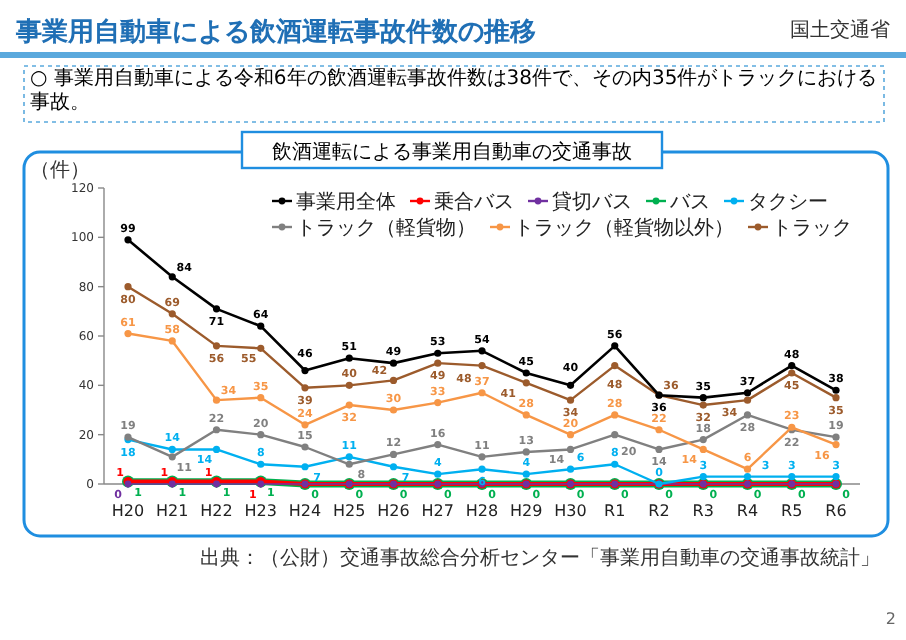  I want to click on text: 2, so click(890, 619).